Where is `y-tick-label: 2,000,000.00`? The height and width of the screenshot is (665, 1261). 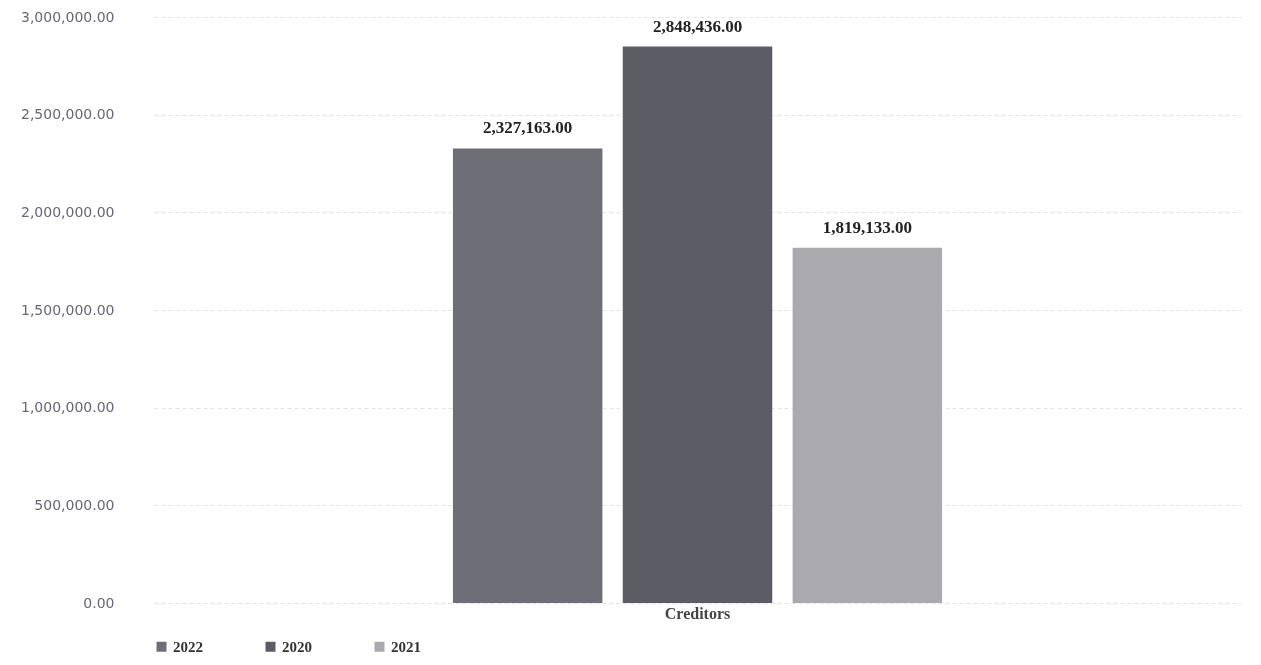
y-tick-label: 2,000,000.00 is located at coordinates (67, 211).